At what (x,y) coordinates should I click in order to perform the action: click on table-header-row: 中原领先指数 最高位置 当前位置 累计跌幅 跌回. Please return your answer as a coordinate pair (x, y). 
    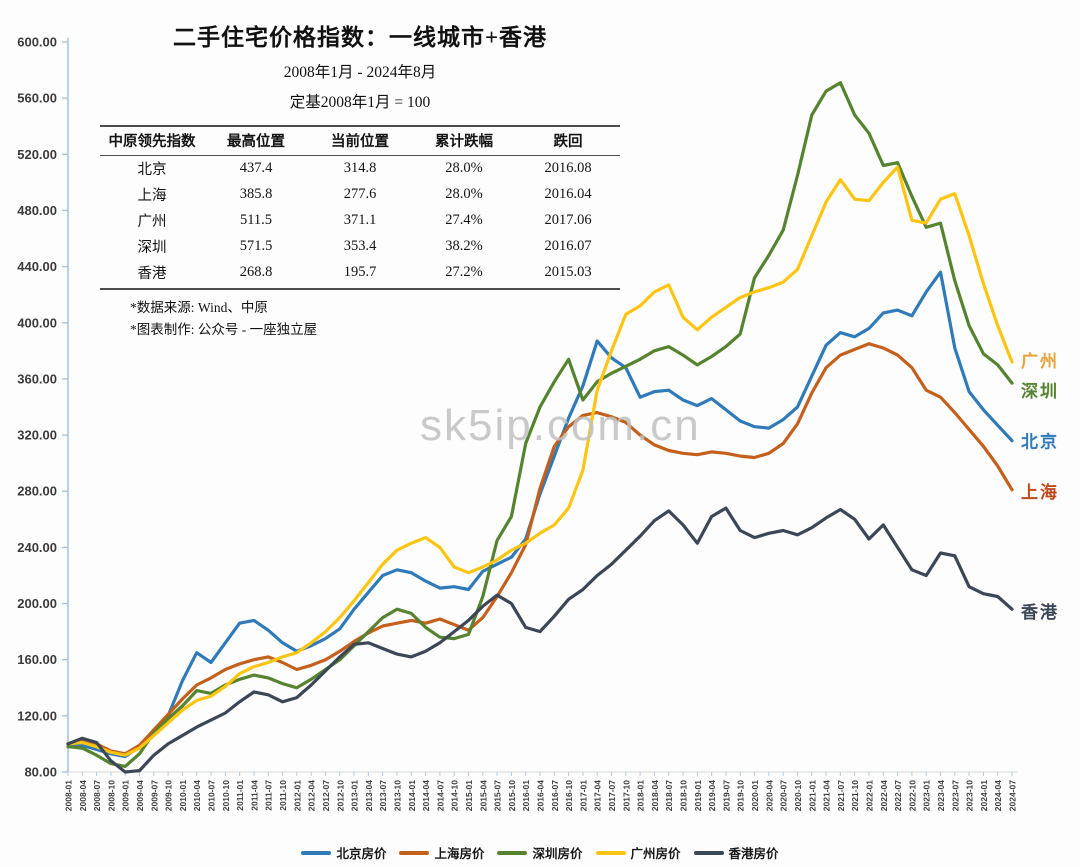
    Looking at the image, I should click on (360, 140).